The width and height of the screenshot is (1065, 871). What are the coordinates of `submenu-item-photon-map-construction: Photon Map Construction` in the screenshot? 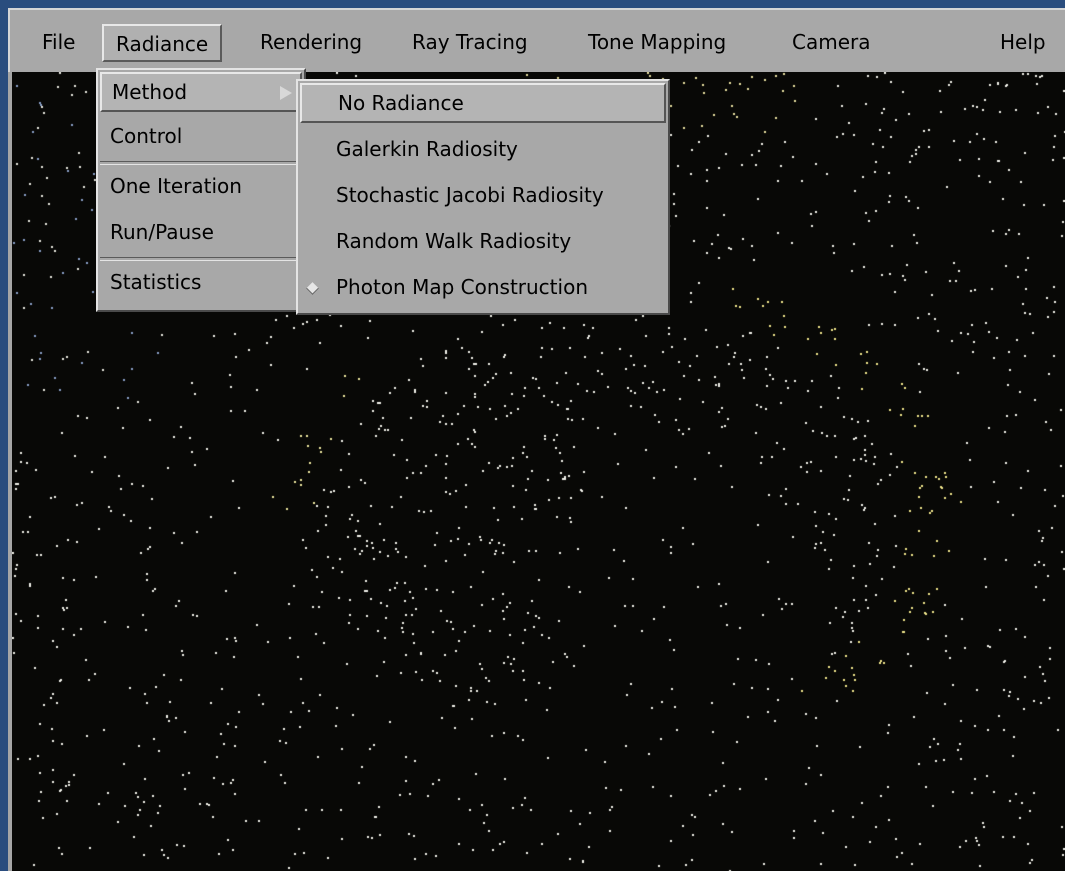 It's located at (483, 287).